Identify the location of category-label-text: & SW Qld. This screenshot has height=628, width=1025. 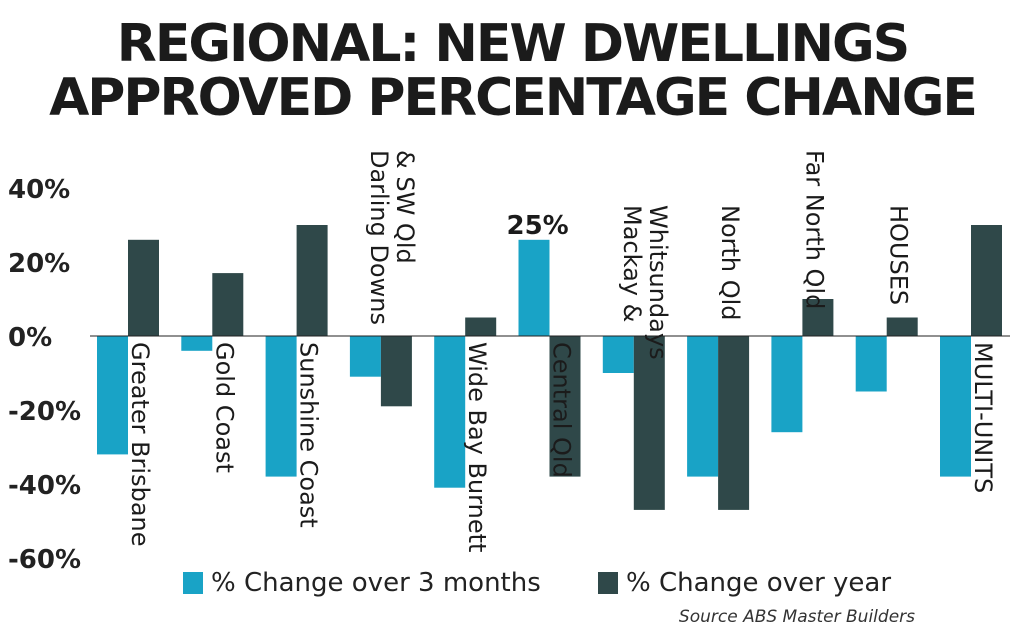
(405, 207).